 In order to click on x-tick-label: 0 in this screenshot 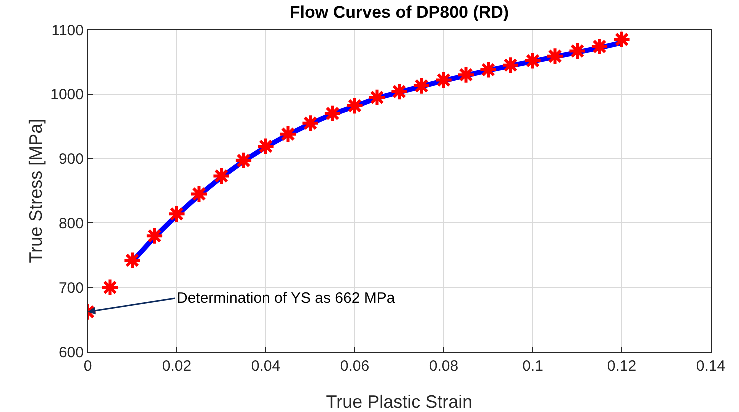, I will do `click(88, 366)`.